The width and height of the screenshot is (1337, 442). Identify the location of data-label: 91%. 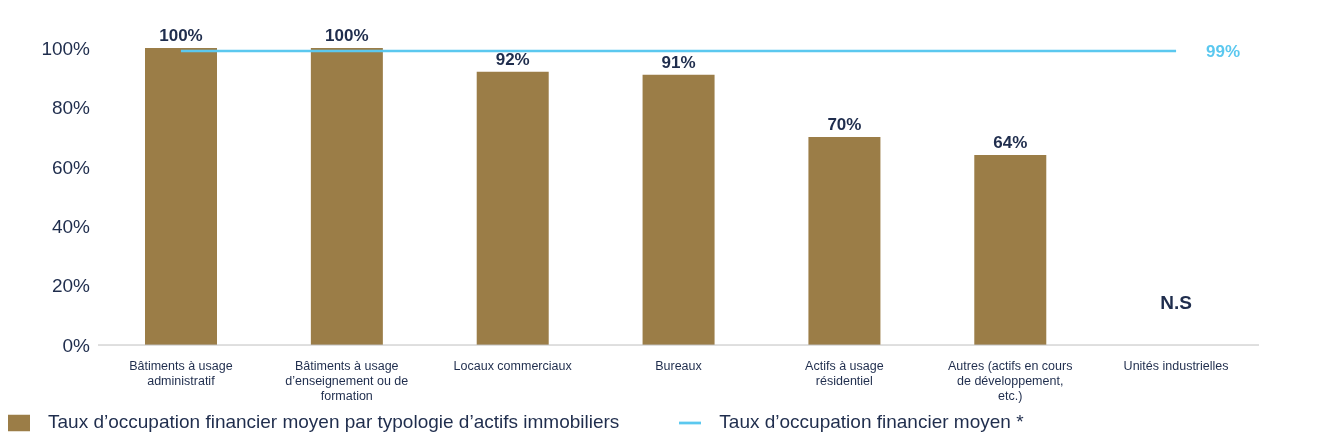
(678, 62).